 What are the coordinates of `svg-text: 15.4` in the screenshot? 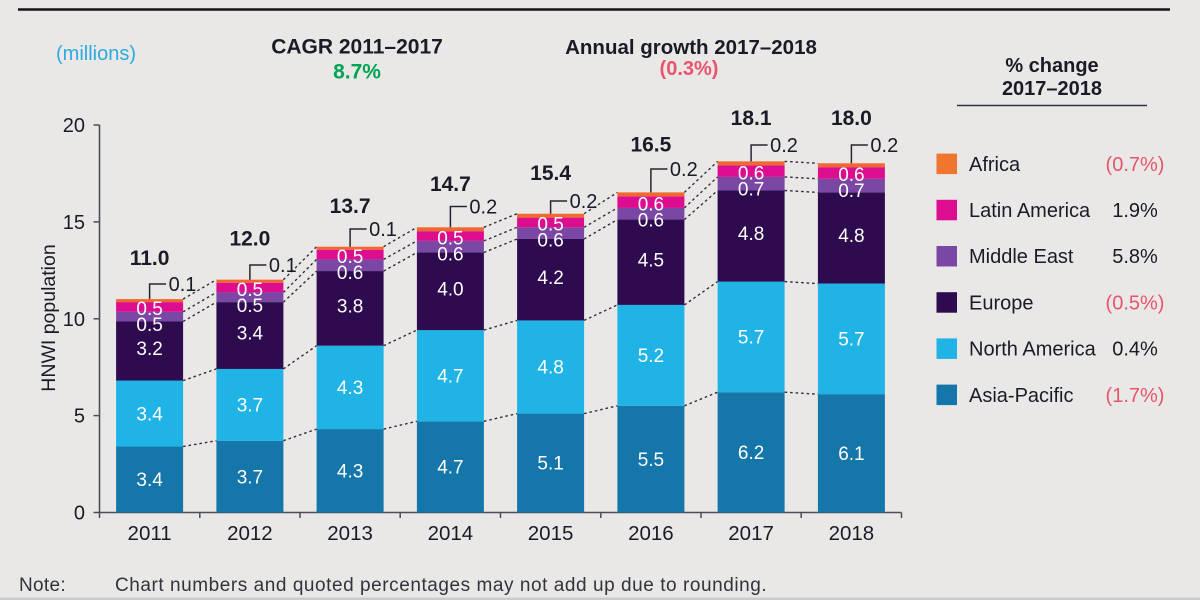 It's located at (550, 173).